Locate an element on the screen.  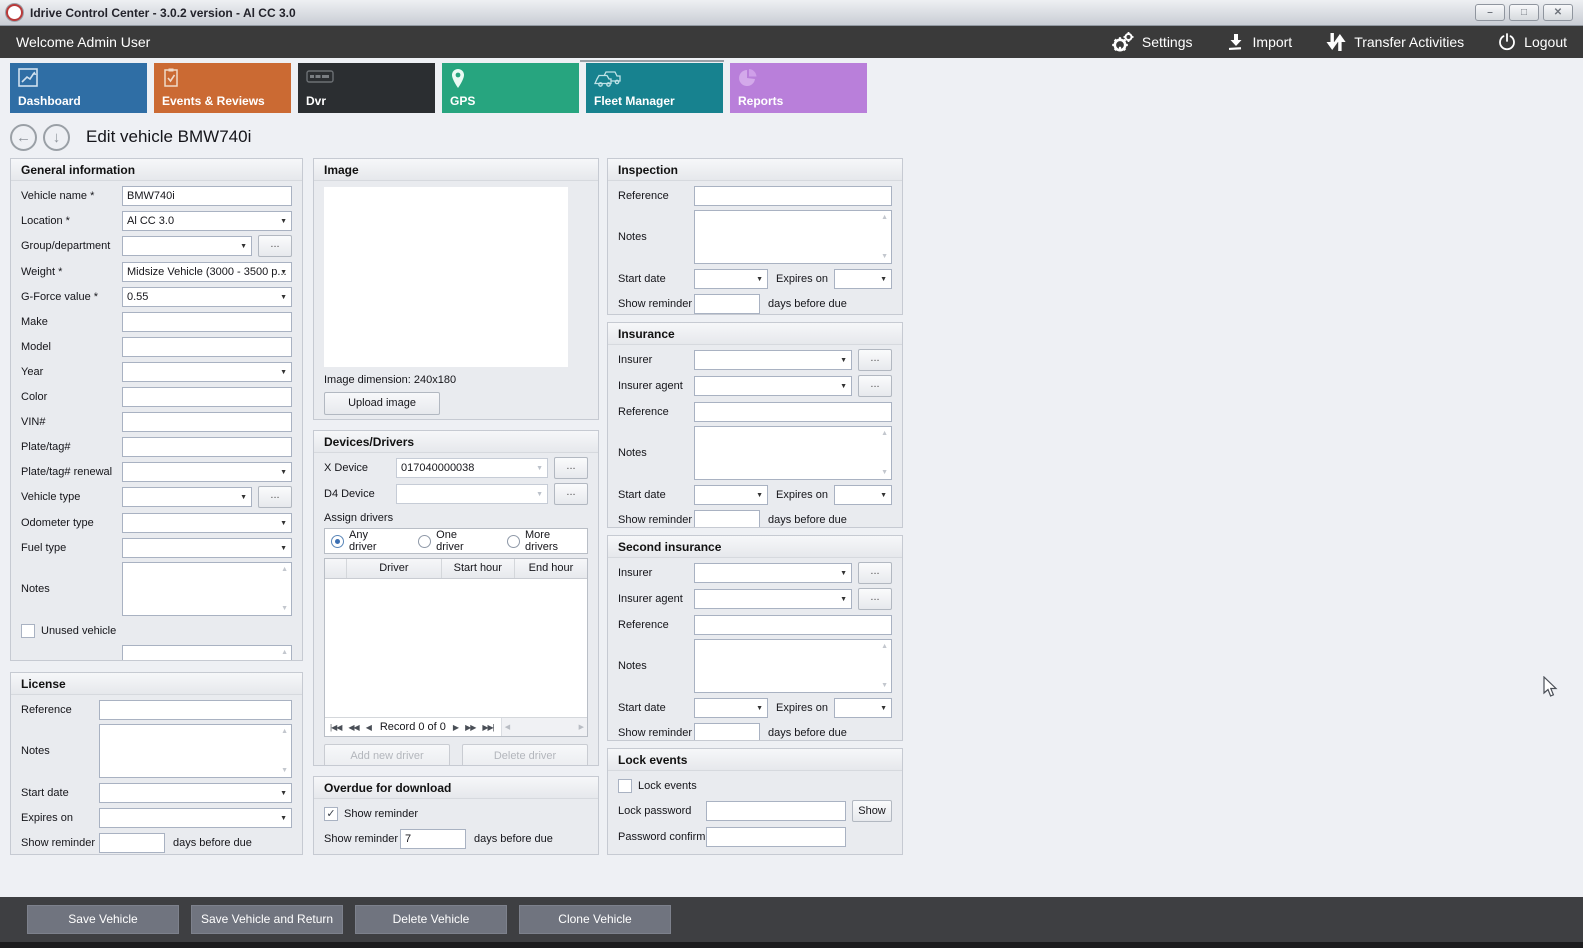
gforce-select: 0.55 ▼ is located at coordinates (207, 296).